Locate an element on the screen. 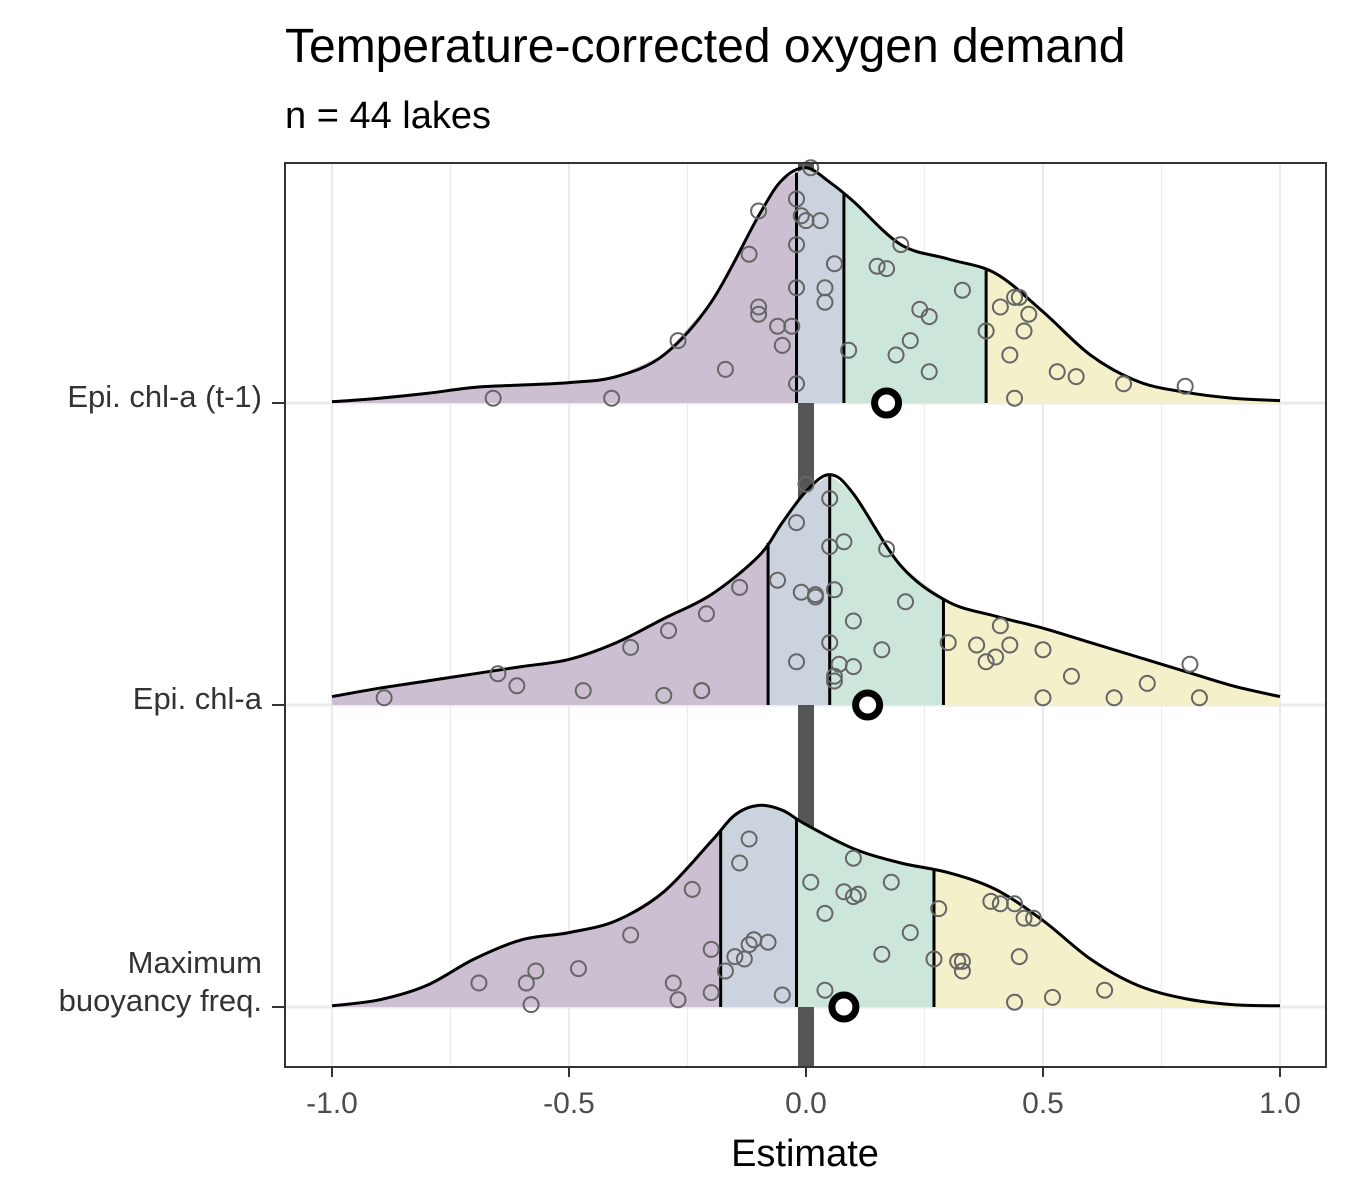 Image resolution: width=1350 pixels, height=1200 pixels. y-category-label: Epi. chl-a is located at coordinates (198, 698).